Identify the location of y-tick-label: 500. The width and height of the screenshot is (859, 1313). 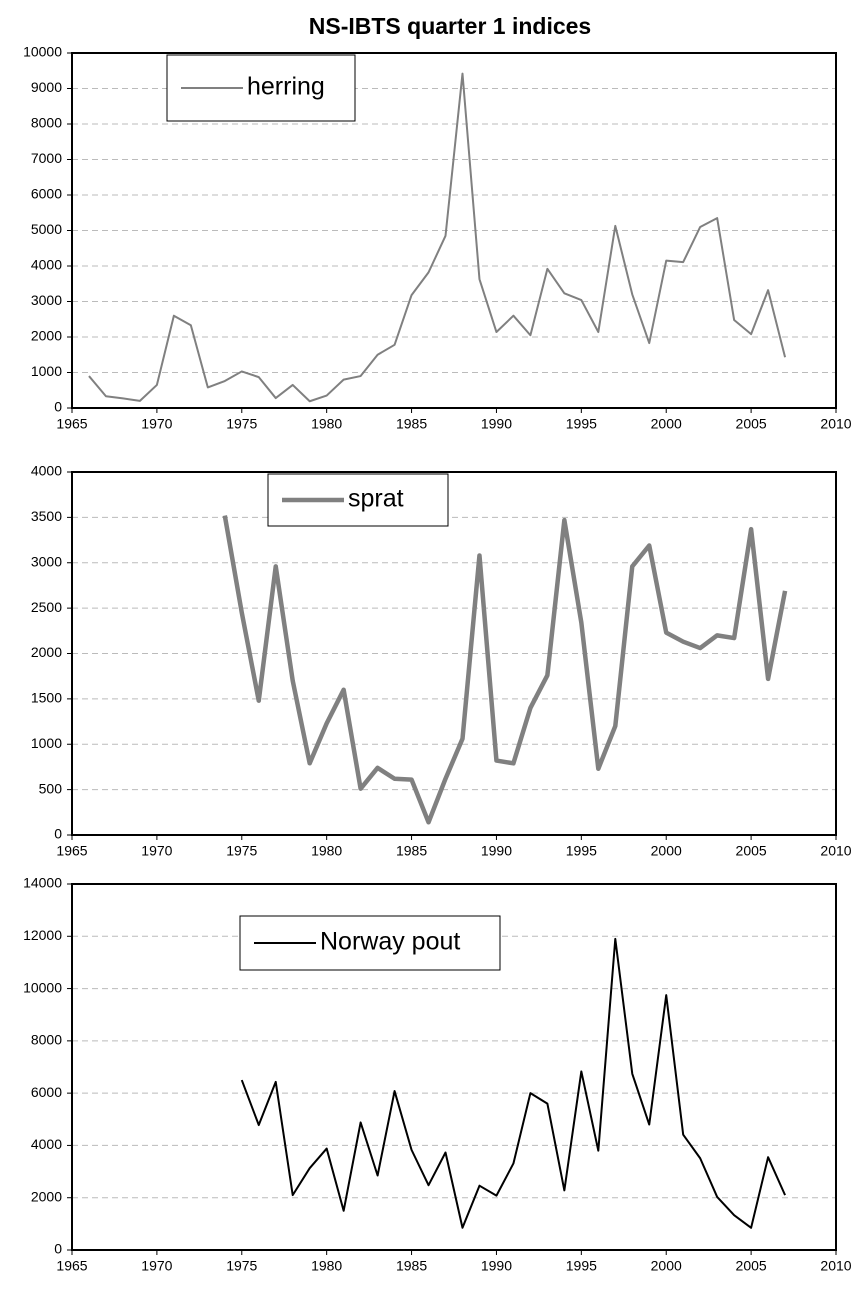
(51, 788).